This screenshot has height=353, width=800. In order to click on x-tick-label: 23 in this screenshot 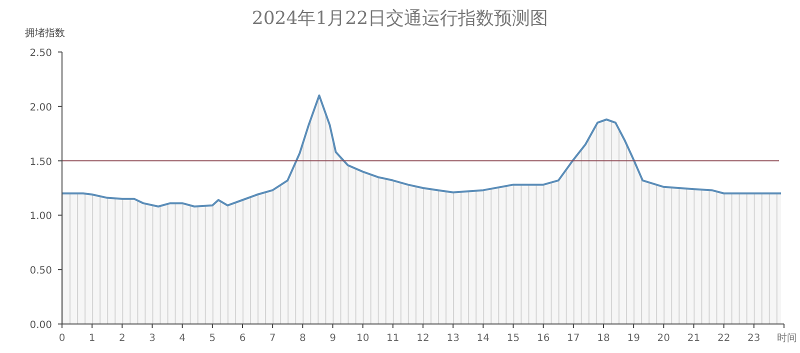, I will do `click(754, 338)`.